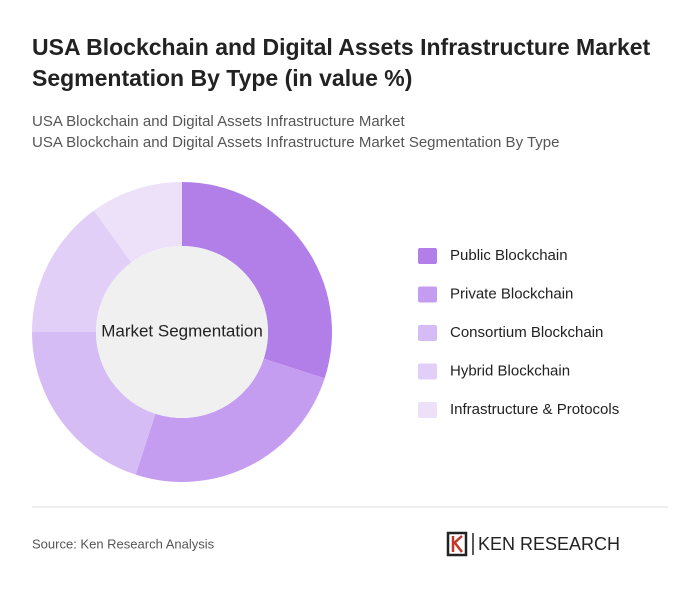  I want to click on donut-hole, so click(182, 332).